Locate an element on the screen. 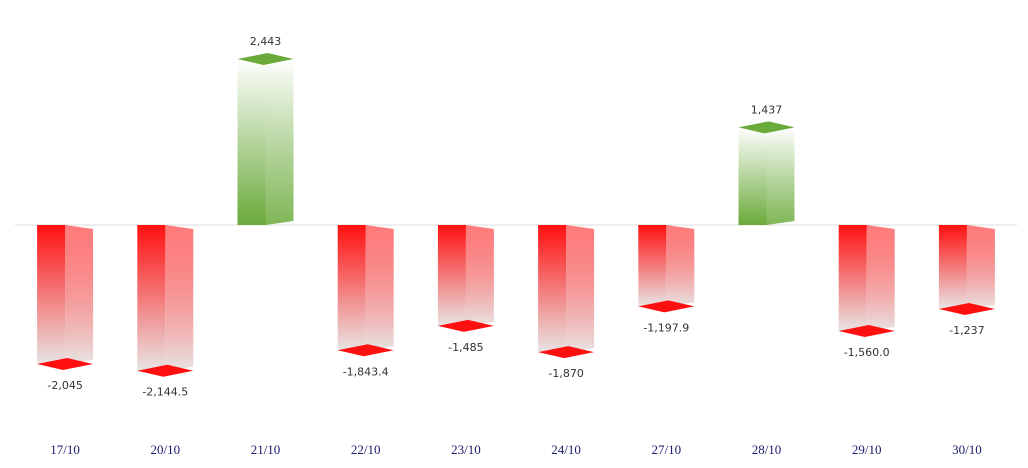 Image resolution: width=1028 pixels, height=468 pixels. x-tick-label: 23/10 is located at coordinates (466, 449).